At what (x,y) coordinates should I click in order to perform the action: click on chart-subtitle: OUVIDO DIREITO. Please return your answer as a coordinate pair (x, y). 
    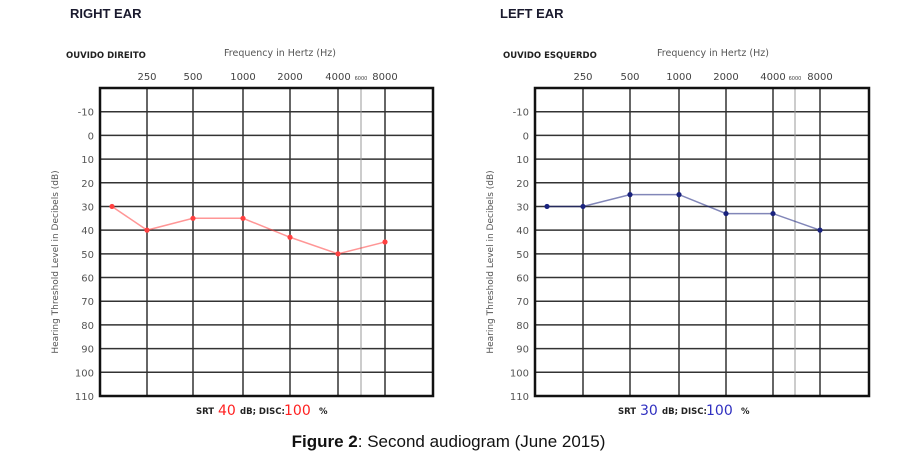
    Looking at the image, I should click on (106, 56).